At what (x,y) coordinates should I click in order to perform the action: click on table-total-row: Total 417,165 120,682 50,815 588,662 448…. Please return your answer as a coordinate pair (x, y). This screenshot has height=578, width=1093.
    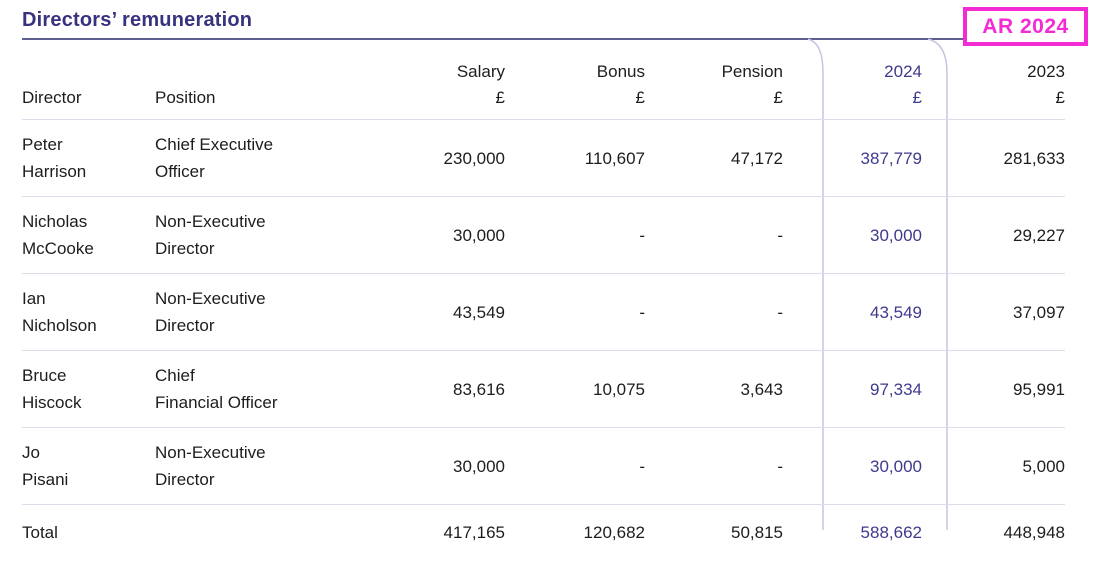
    Looking at the image, I should click on (543, 532).